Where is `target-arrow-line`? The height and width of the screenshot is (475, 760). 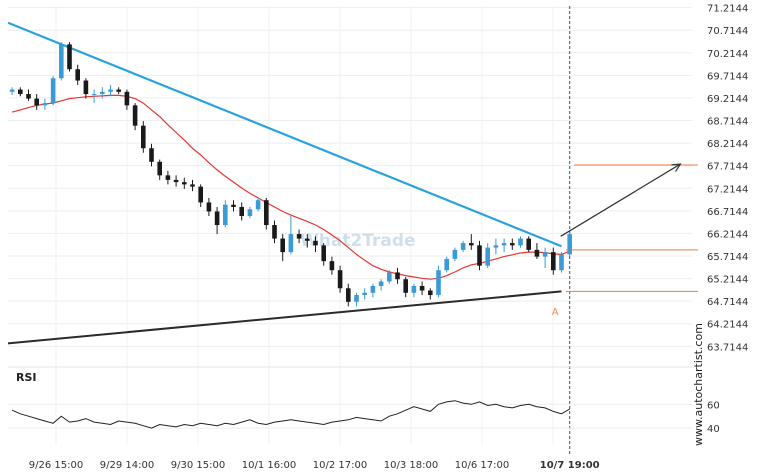
target-arrow-line is located at coordinates (620, 200).